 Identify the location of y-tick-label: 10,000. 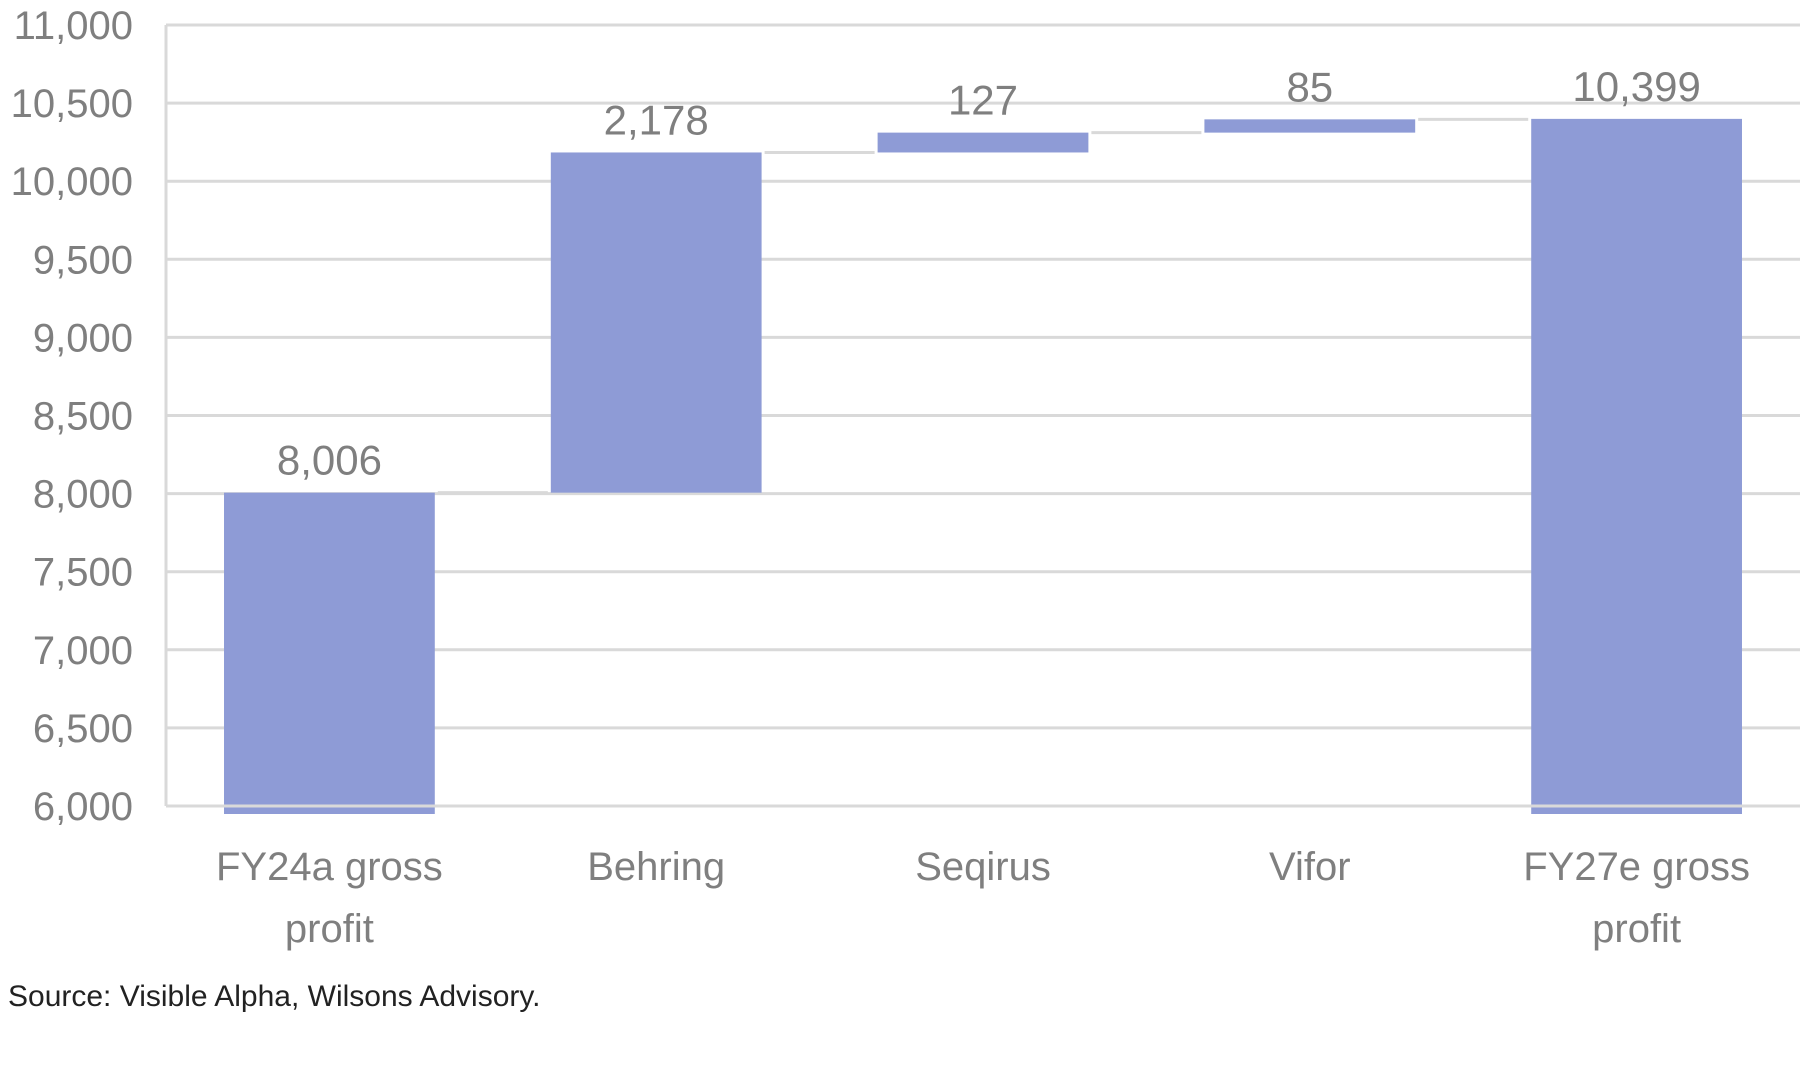
(72, 182).